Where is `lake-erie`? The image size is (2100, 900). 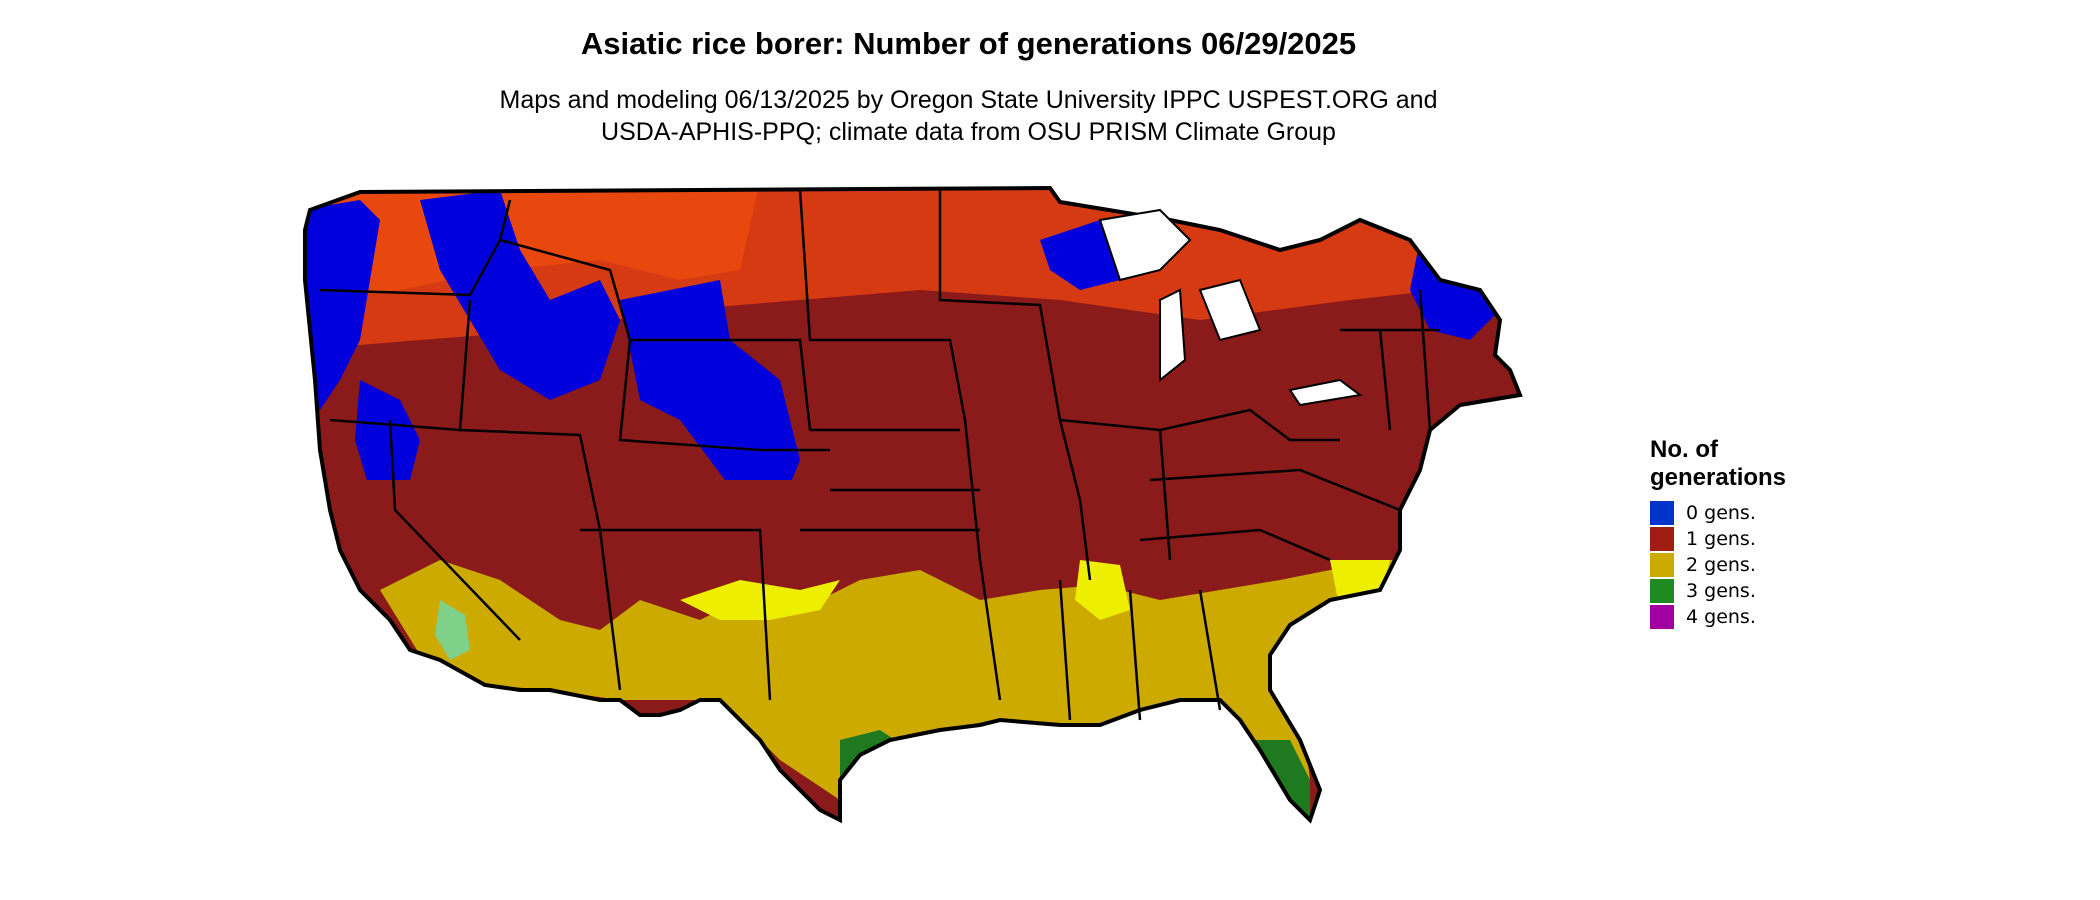
lake-erie is located at coordinates (1325, 392).